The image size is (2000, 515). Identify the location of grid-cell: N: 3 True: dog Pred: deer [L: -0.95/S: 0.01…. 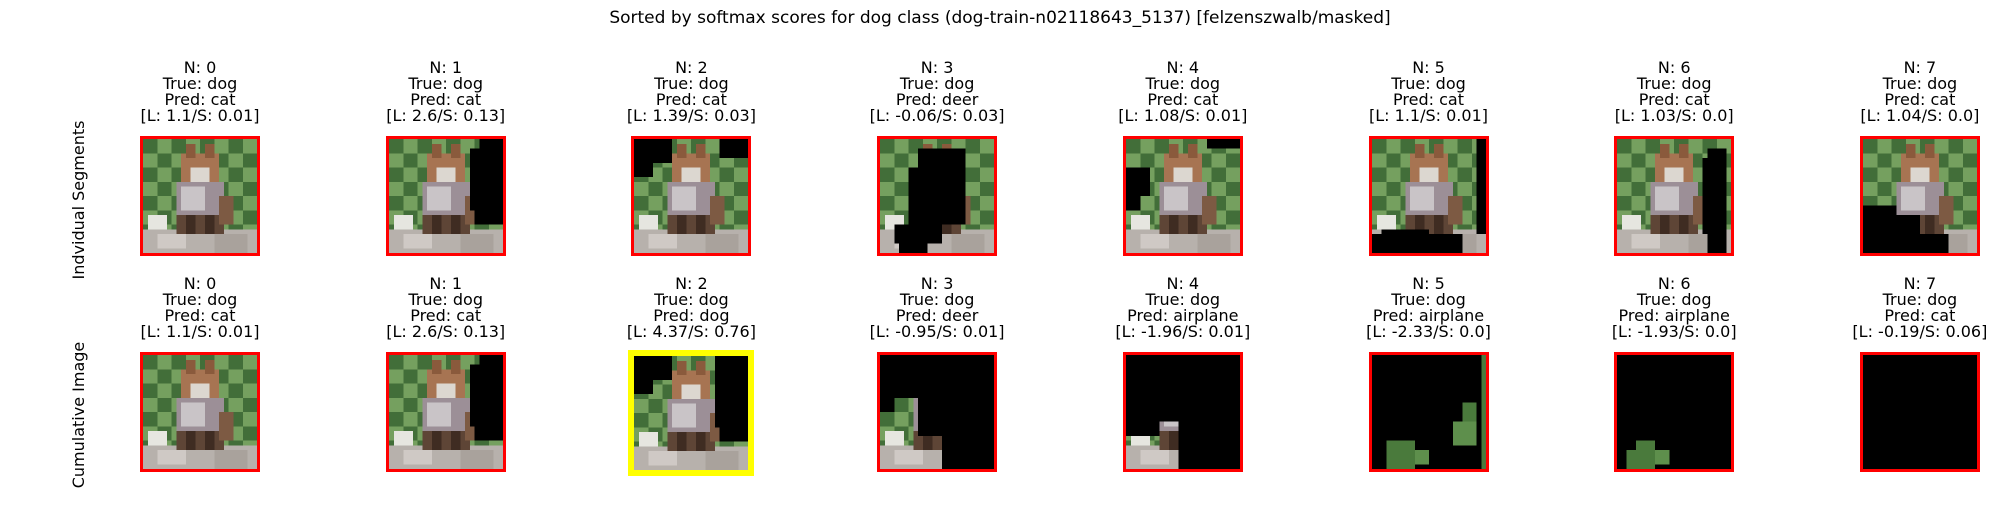
(937, 374).